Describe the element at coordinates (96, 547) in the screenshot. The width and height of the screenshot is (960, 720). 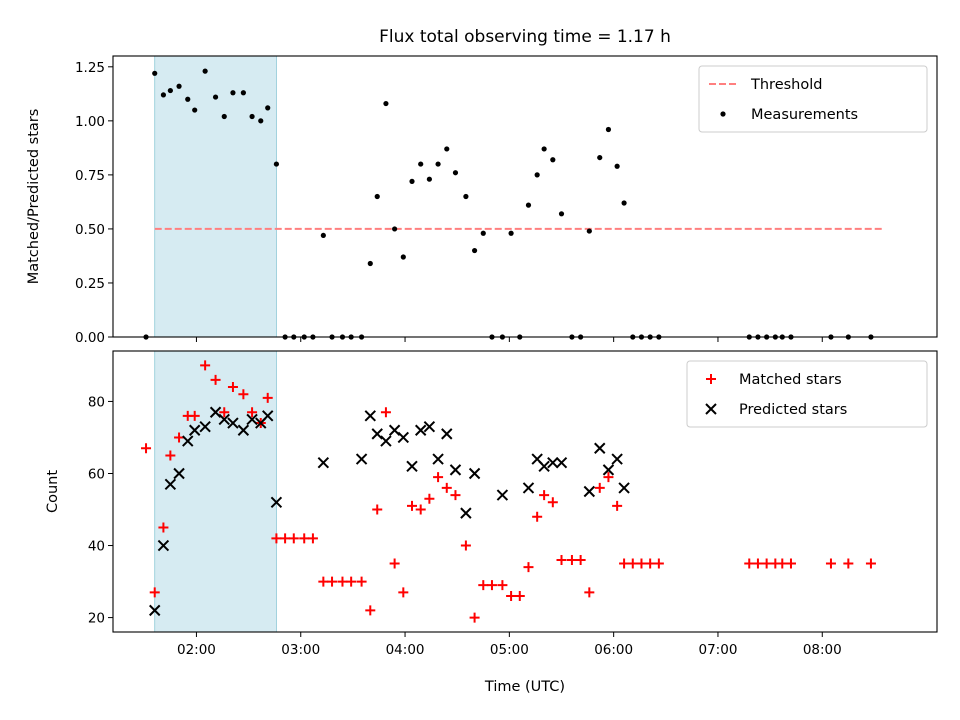
I see `y-tick-label: 40` at that location.